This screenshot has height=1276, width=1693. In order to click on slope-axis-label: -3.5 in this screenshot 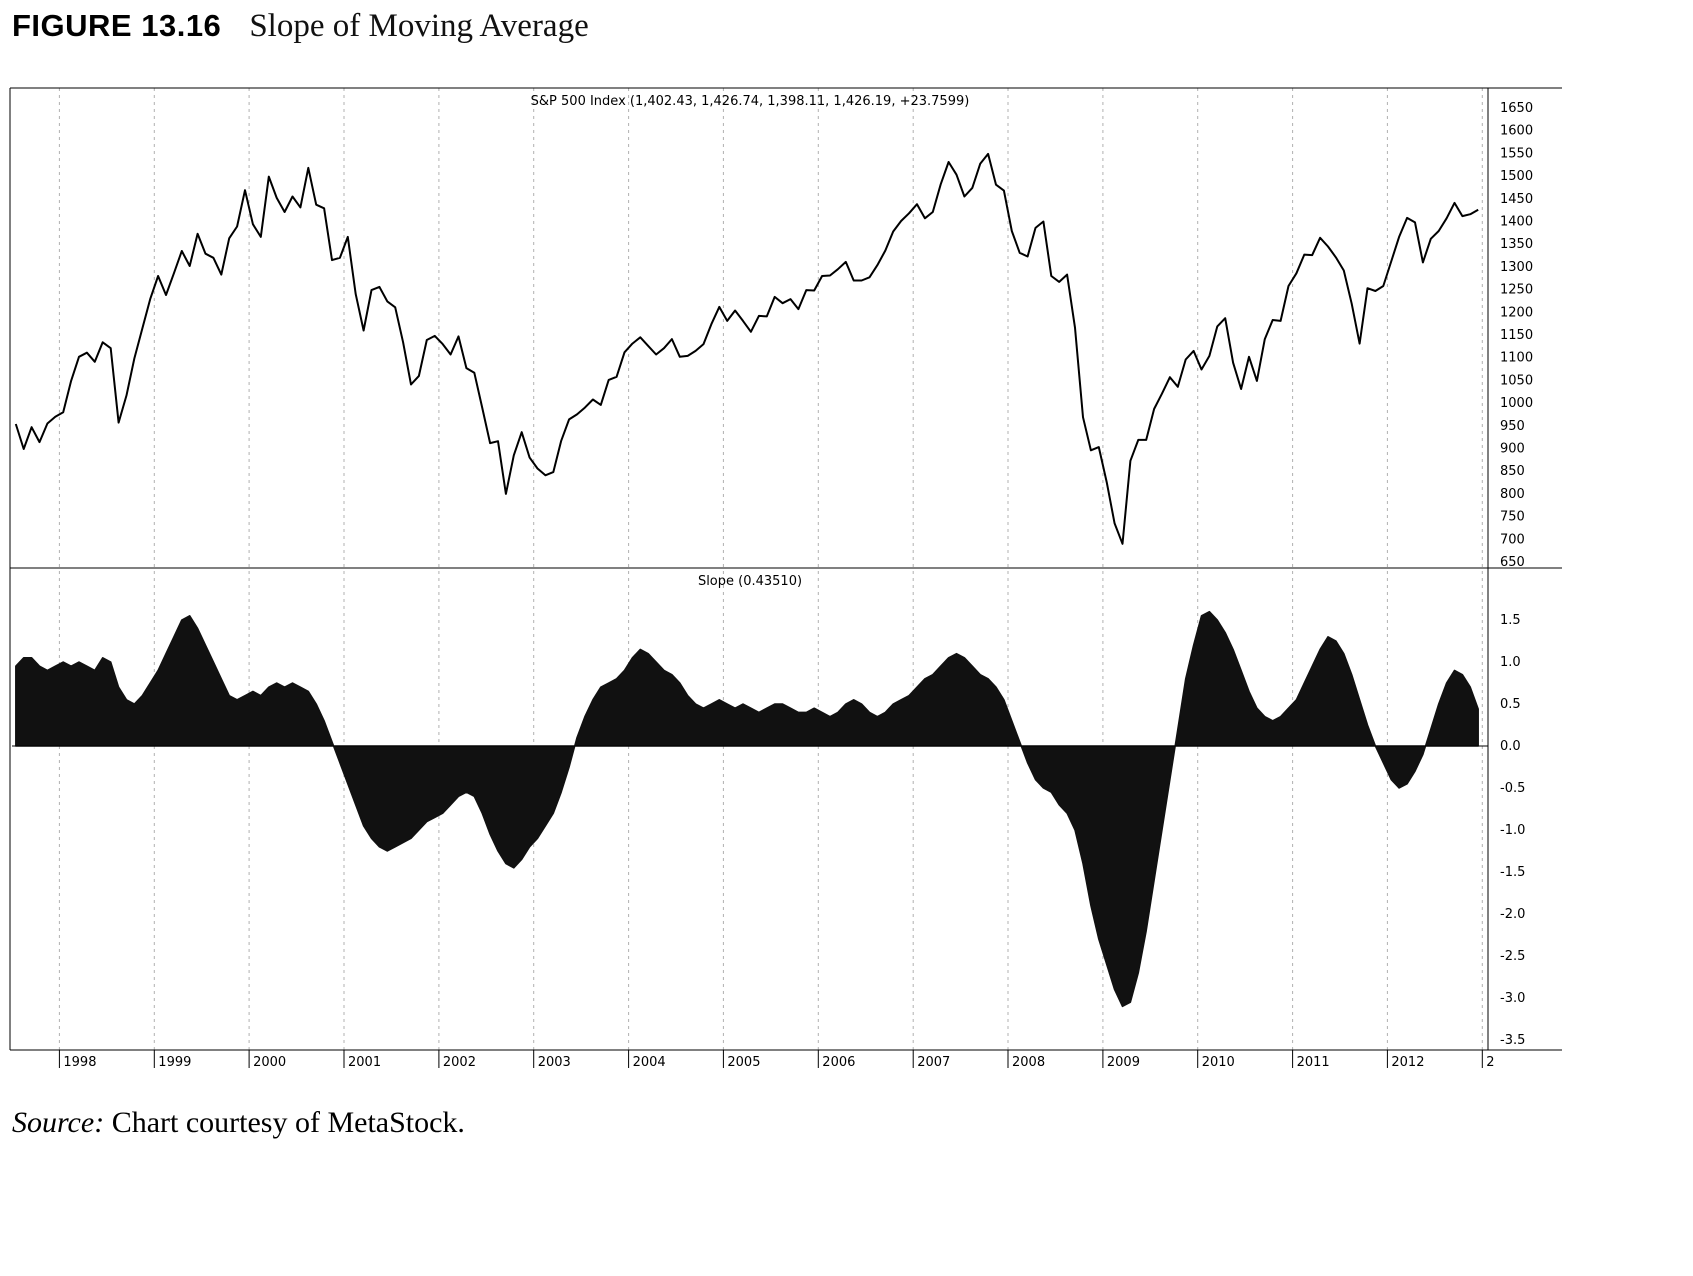, I will do `click(1512, 1040)`.